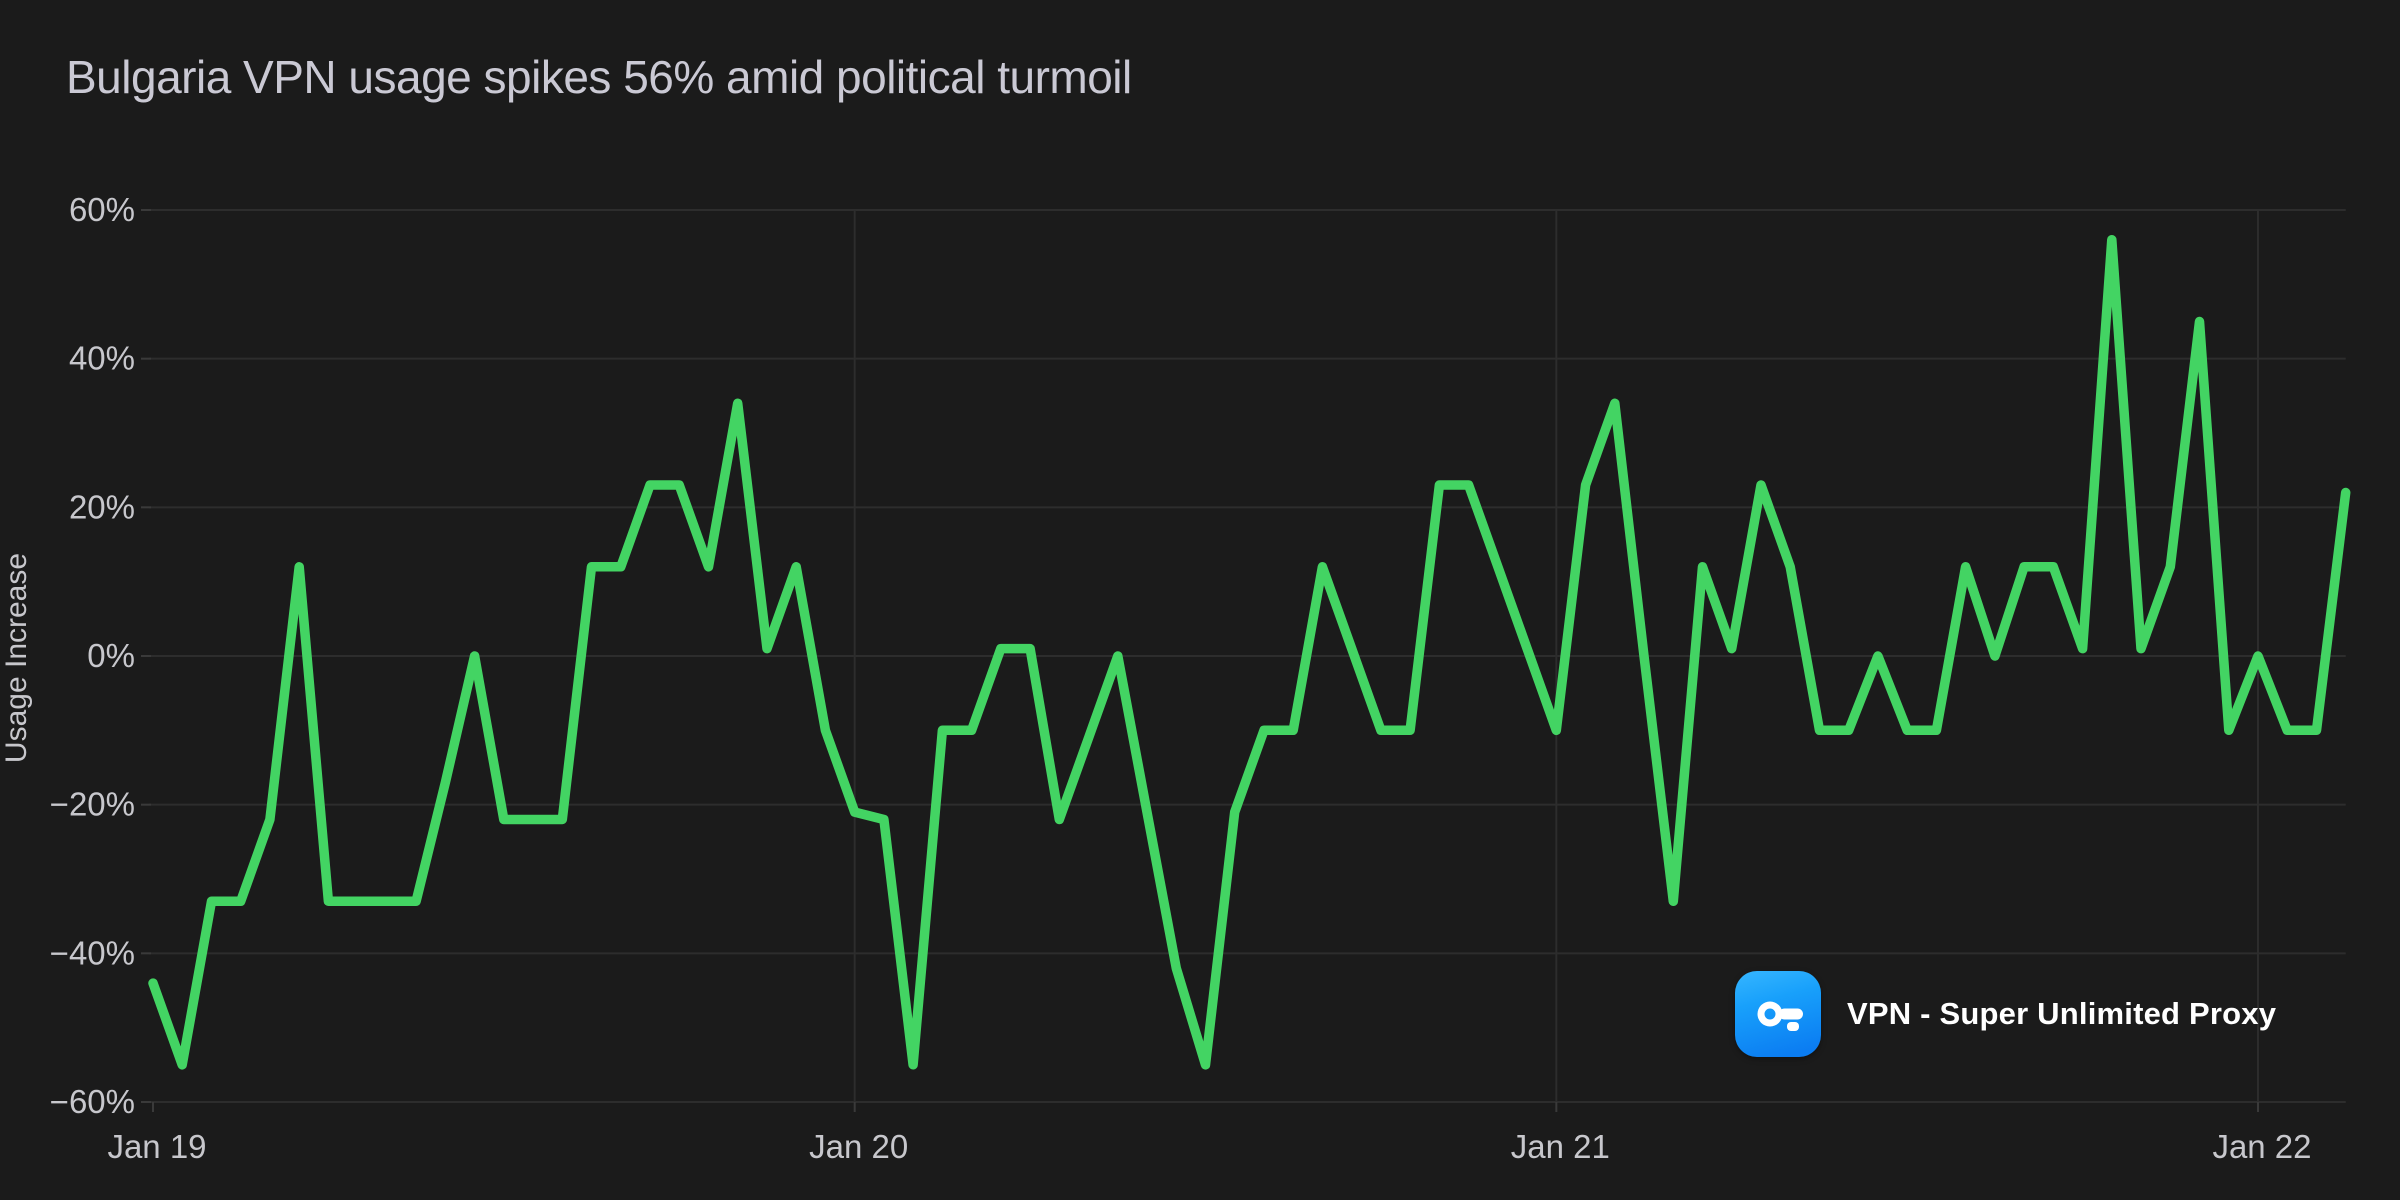 This screenshot has height=1200, width=2400. Describe the element at coordinates (1560, 1146) in the screenshot. I see `x-tick-label: Jan 21` at that location.